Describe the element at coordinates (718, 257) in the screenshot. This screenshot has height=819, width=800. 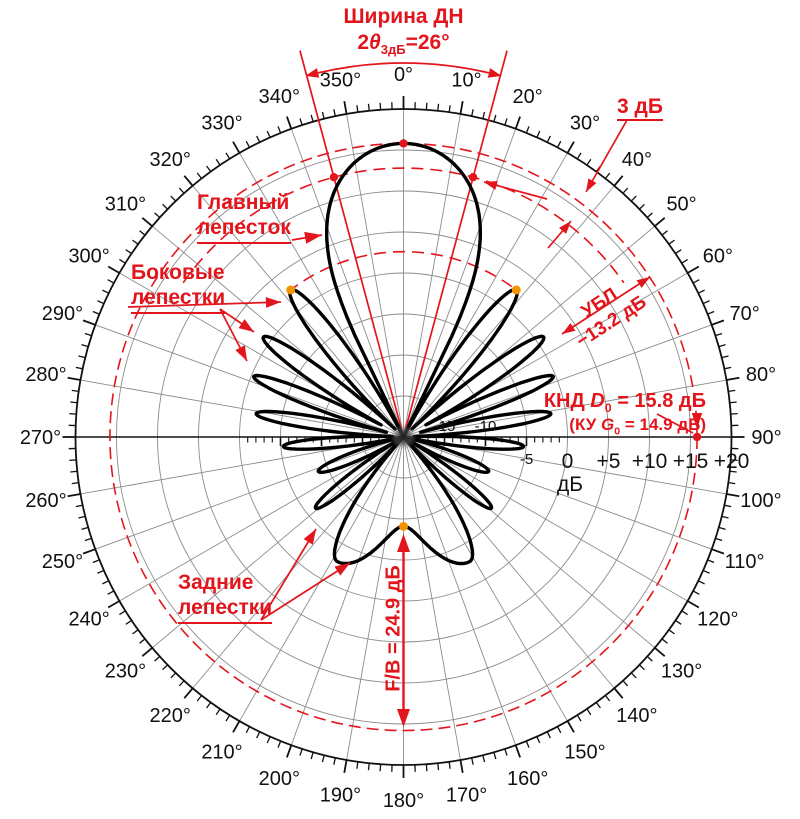
I see `degree-label: 60°` at that location.